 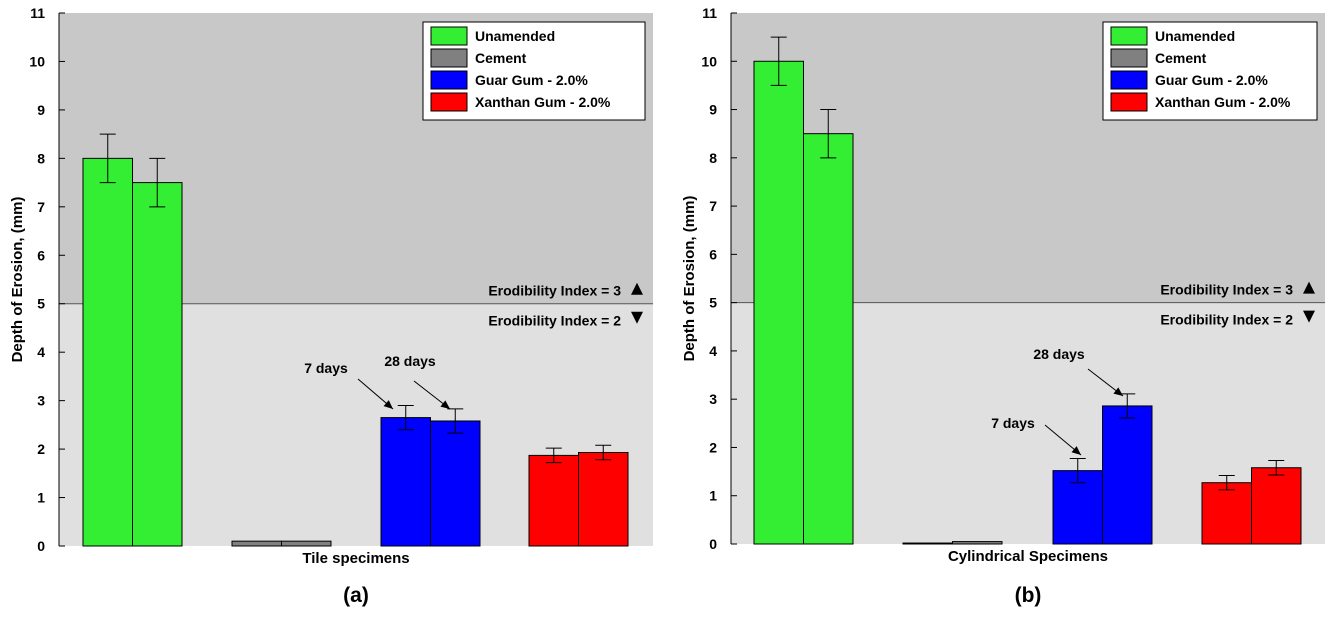 I want to click on panel-label: (b), so click(x=1028, y=595).